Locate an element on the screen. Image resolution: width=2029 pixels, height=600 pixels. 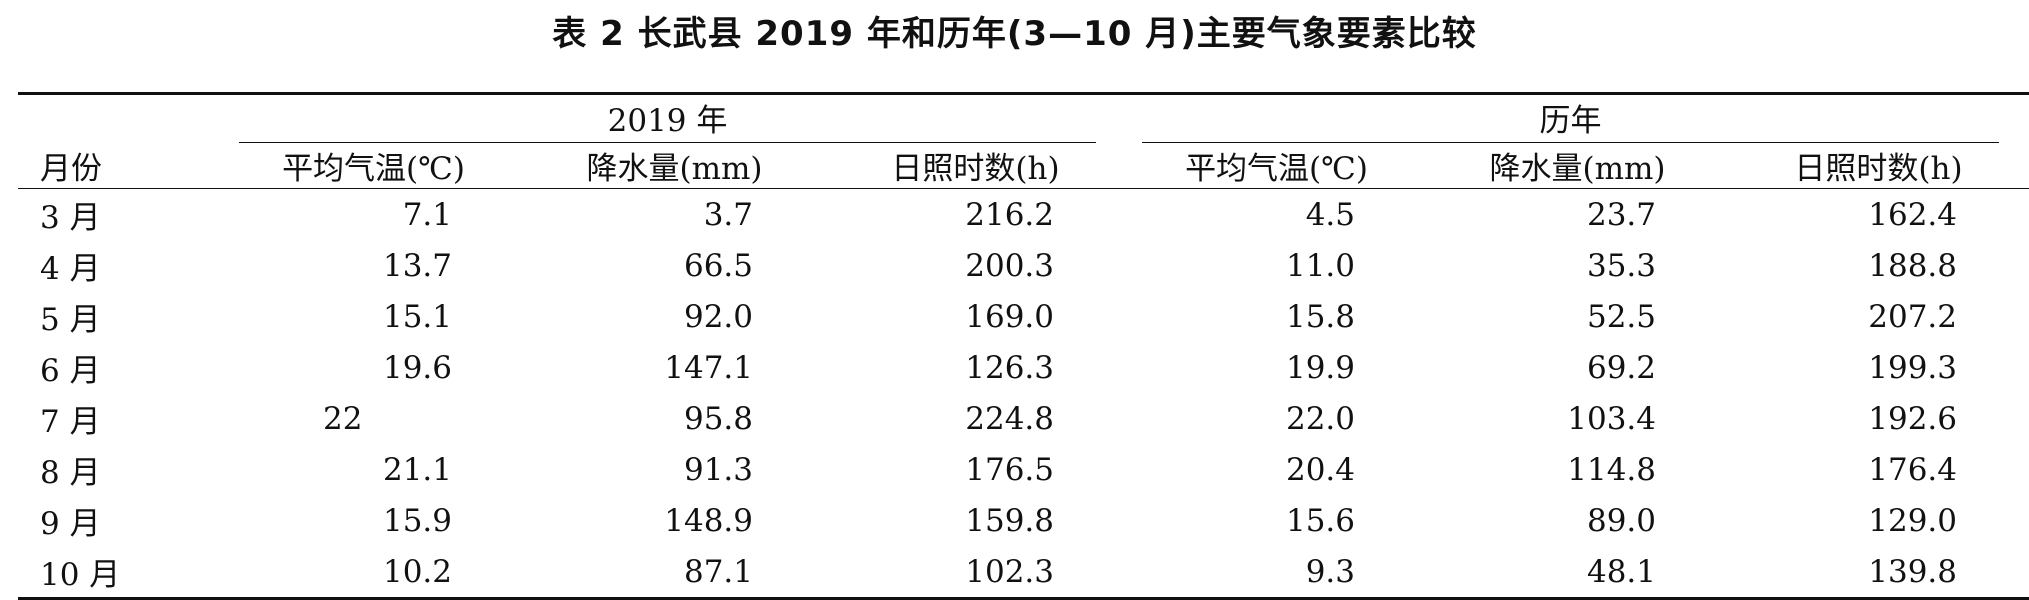
month-header: 月份 is located at coordinates (120, 141).